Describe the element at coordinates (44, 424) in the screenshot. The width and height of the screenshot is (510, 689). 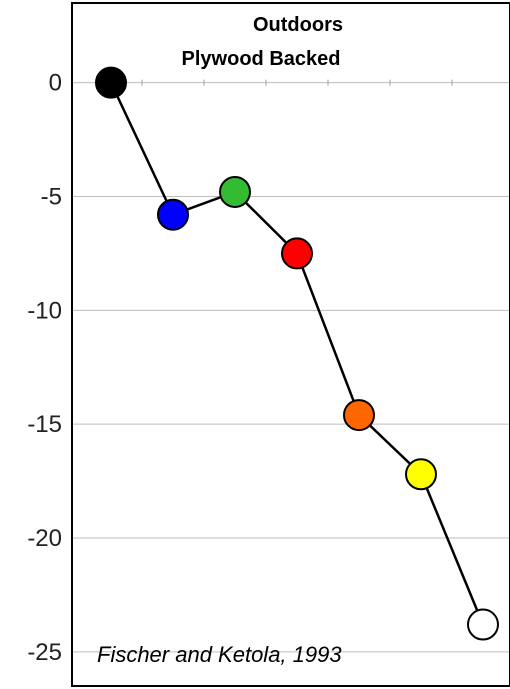
I see `y-tick-label: -15` at that location.